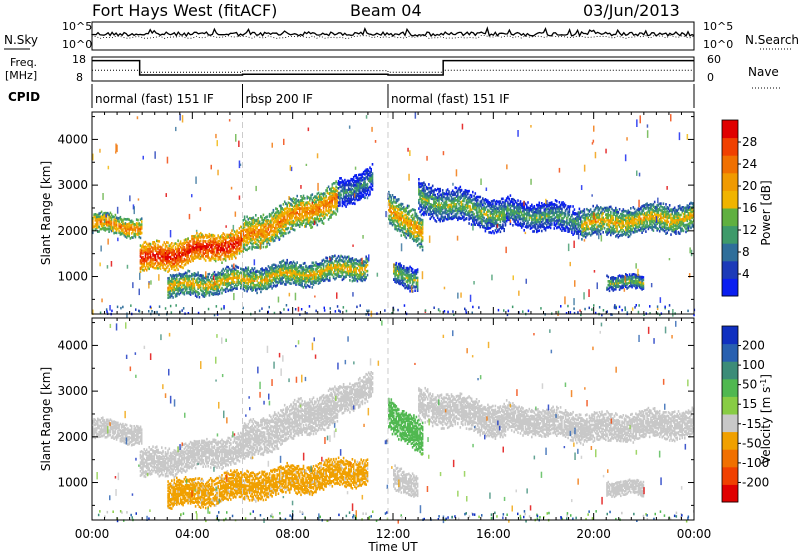 Image resolution: width=800 pixels, height=554 pixels. What do you see at coordinates (184, 10) in the screenshot?
I see `radar-title: Fort Hays West (fitACF)` at bounding box center [184, 10].